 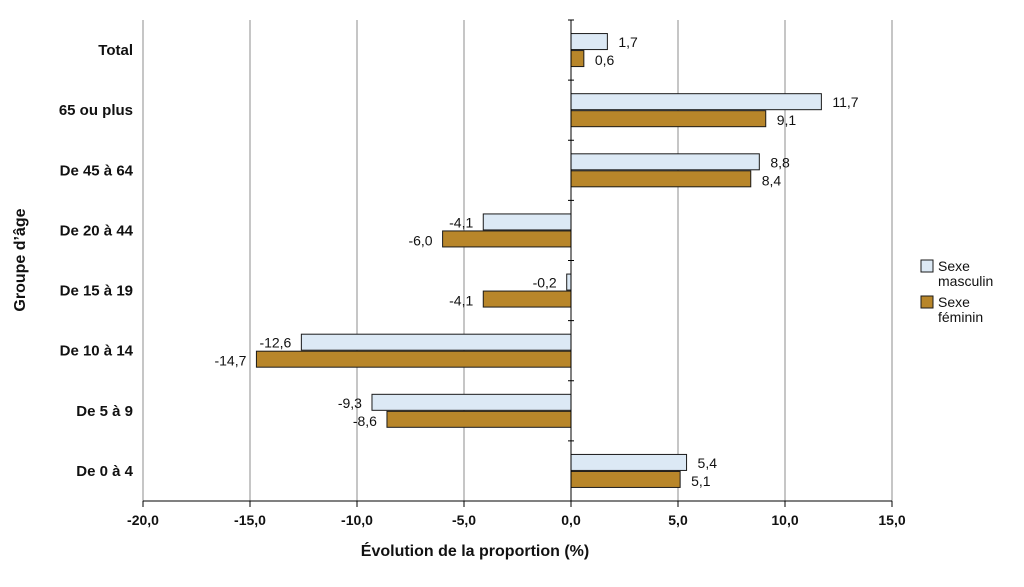 I want to click on category-label: De 20 à 44, so click(x=97, y=230).